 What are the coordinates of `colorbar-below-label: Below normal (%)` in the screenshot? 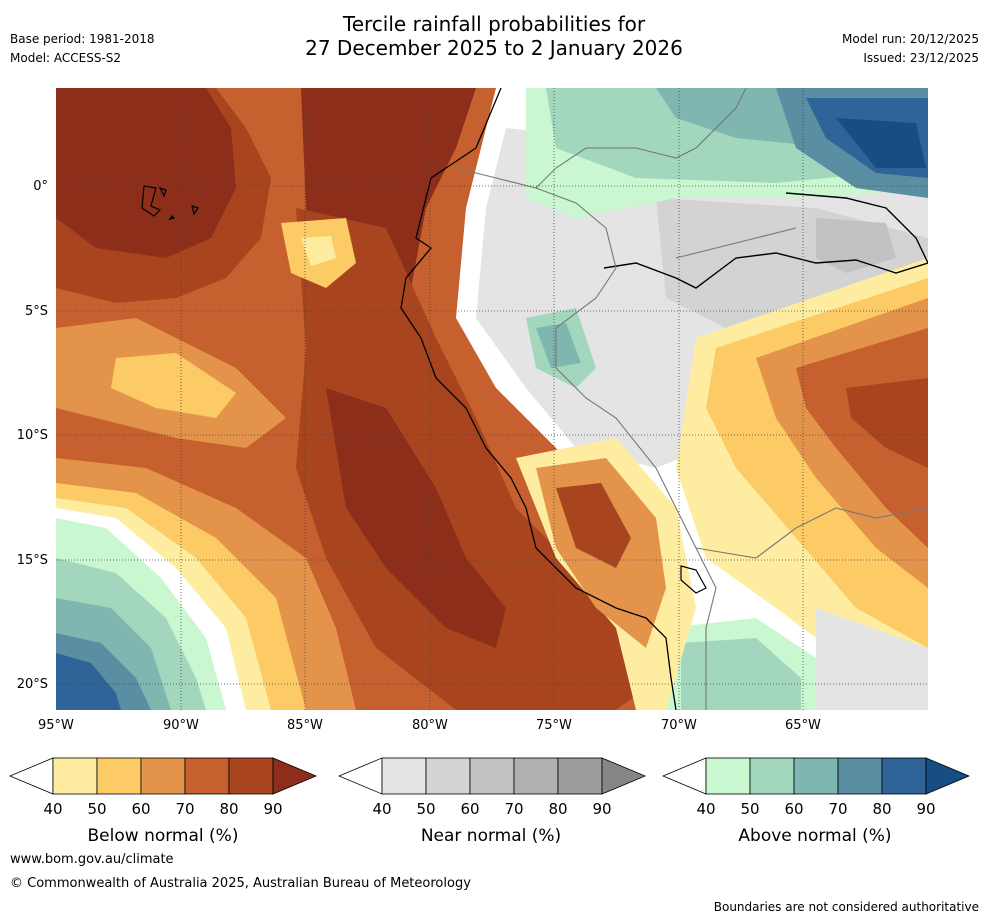 It's located at (163, 836).